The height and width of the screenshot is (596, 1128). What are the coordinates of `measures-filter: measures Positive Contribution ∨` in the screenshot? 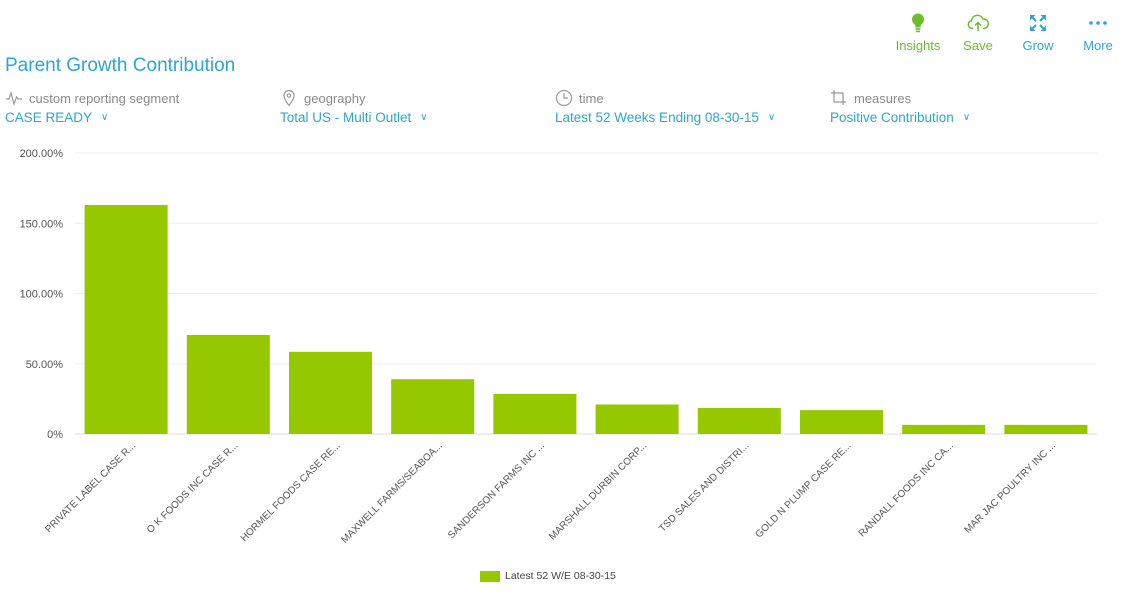 It's located at (900, 106).